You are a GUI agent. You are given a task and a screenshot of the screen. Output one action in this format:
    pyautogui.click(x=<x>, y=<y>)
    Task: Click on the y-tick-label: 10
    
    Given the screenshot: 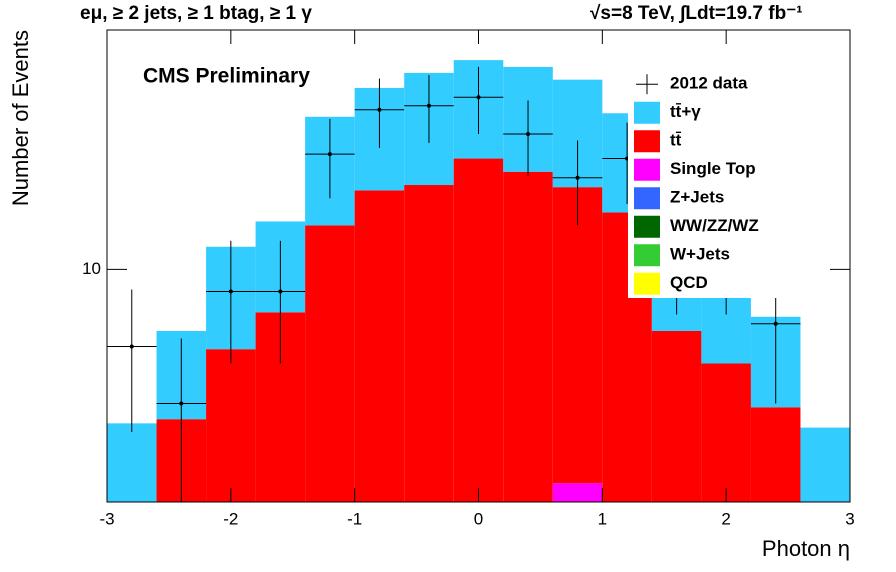 What is the action you would take?
    pyautogui.click(x=91, y=268)
    